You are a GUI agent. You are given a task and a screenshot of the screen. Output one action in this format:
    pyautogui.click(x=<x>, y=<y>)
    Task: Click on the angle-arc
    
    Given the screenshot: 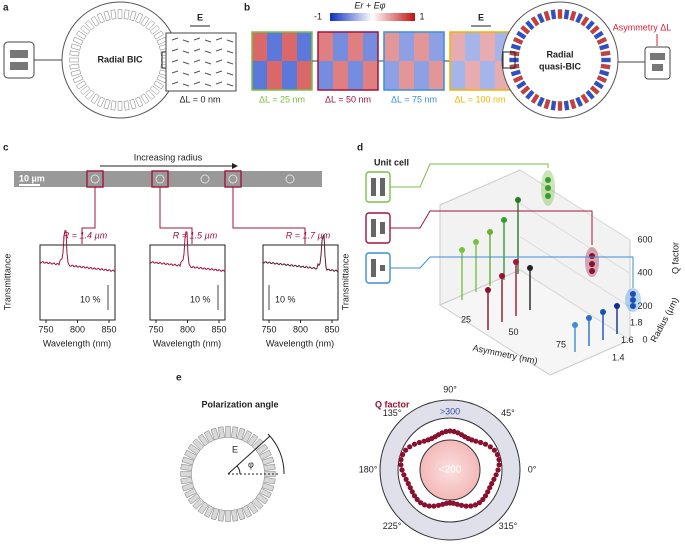 What is the action you would take?
    pyautogui.click(x=238, y=470)
    